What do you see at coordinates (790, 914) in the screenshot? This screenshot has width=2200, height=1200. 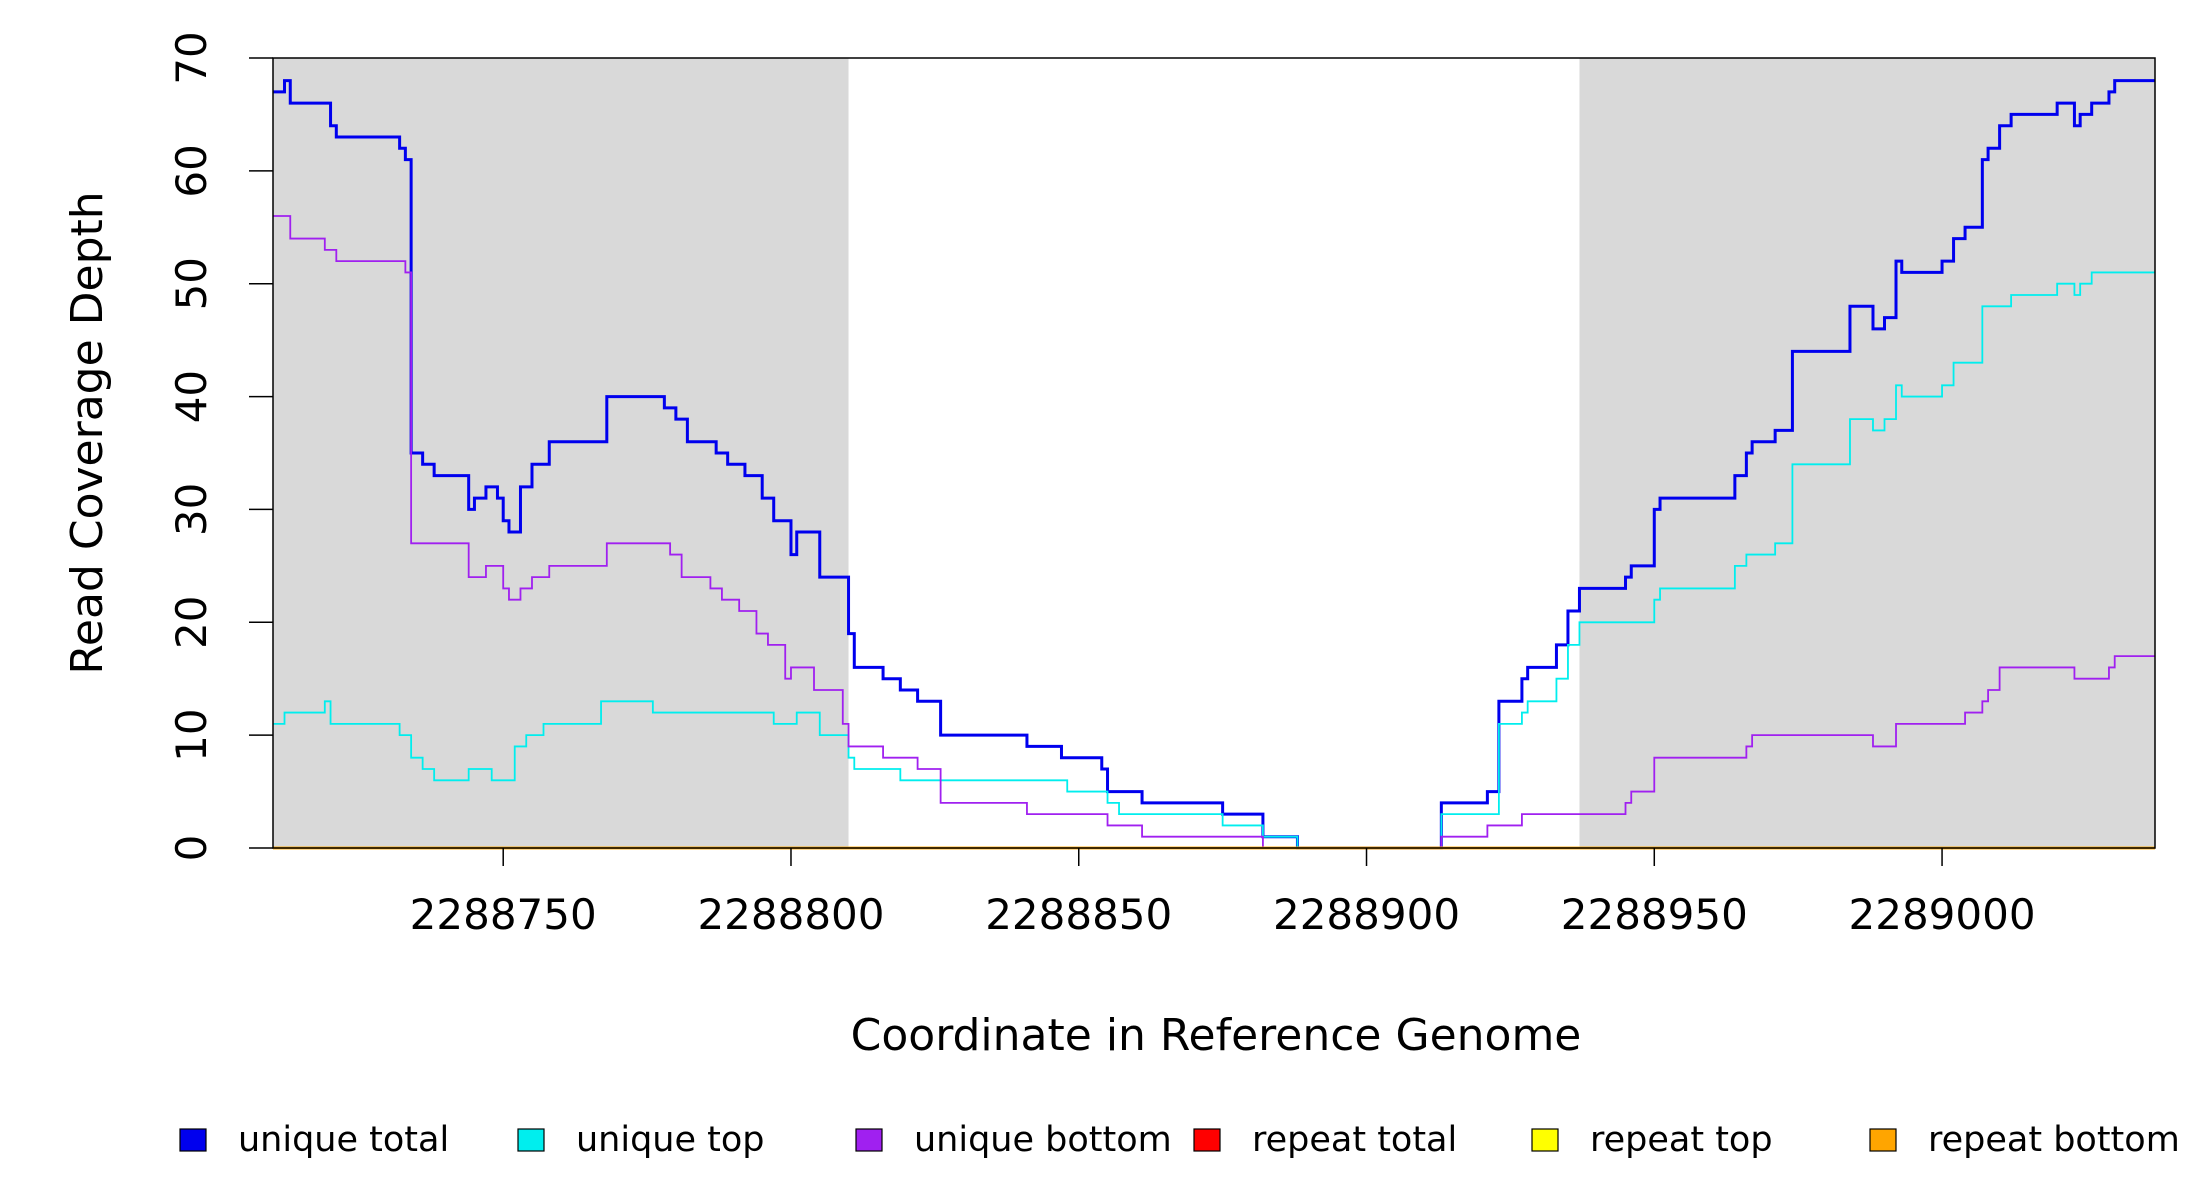 I see `x-tick-label: 2288800` at bounding box center [790, 914].